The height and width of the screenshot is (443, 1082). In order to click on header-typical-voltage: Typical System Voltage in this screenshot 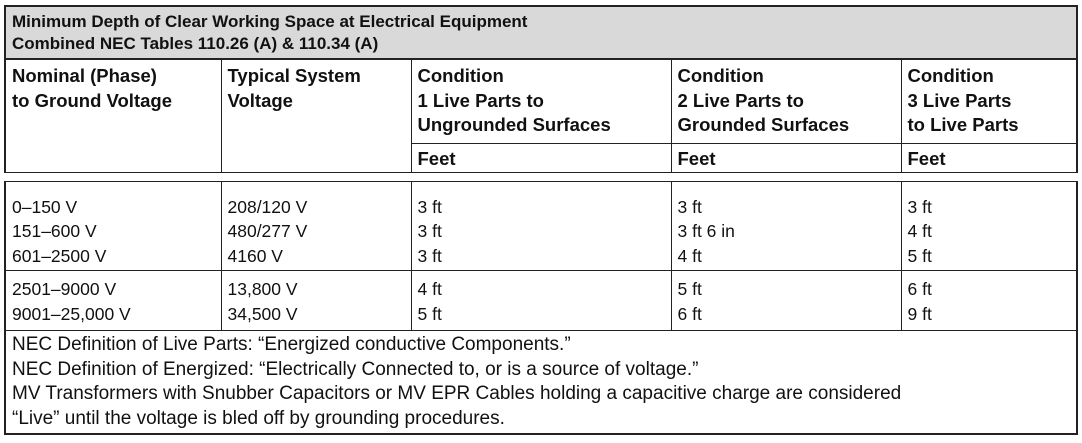, I will do `click(316, 115)`.